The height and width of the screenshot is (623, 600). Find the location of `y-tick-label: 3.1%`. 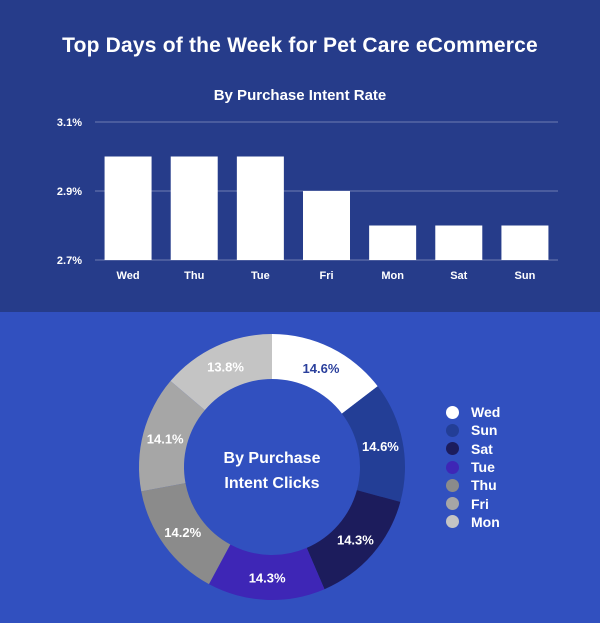

y-tick-label: 3.1% is located at coordinates (69, 123).